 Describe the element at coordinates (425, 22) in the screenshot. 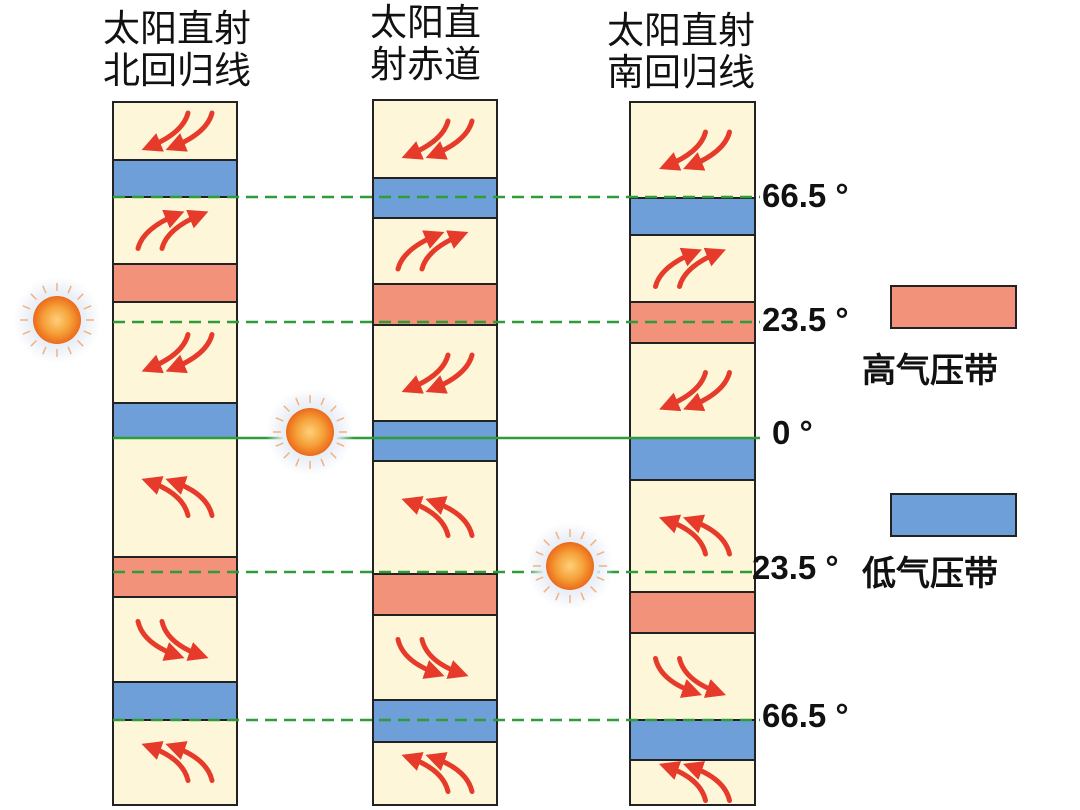

I see `column-title-line: 太阳直` at that location.